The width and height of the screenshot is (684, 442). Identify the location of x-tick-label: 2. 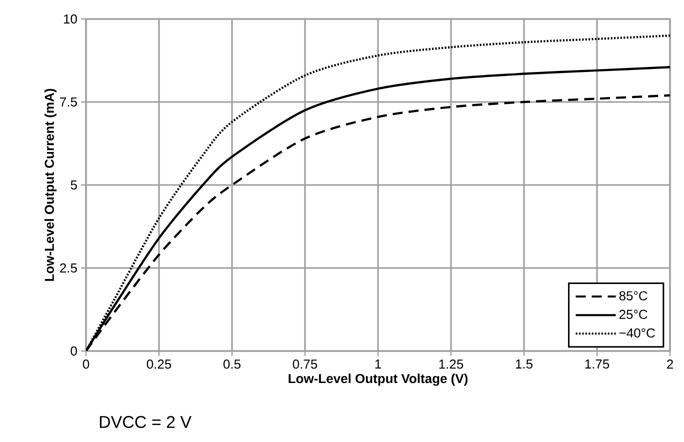
(670, 364).